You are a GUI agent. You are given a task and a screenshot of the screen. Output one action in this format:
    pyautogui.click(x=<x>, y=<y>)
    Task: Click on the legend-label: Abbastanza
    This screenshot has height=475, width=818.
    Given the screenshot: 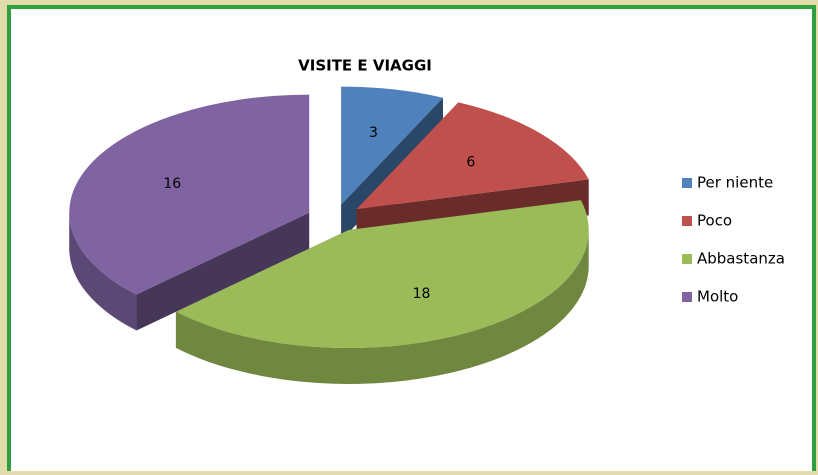 What is the action you would take?
    pyautogui.click(x=741, y=259)
    